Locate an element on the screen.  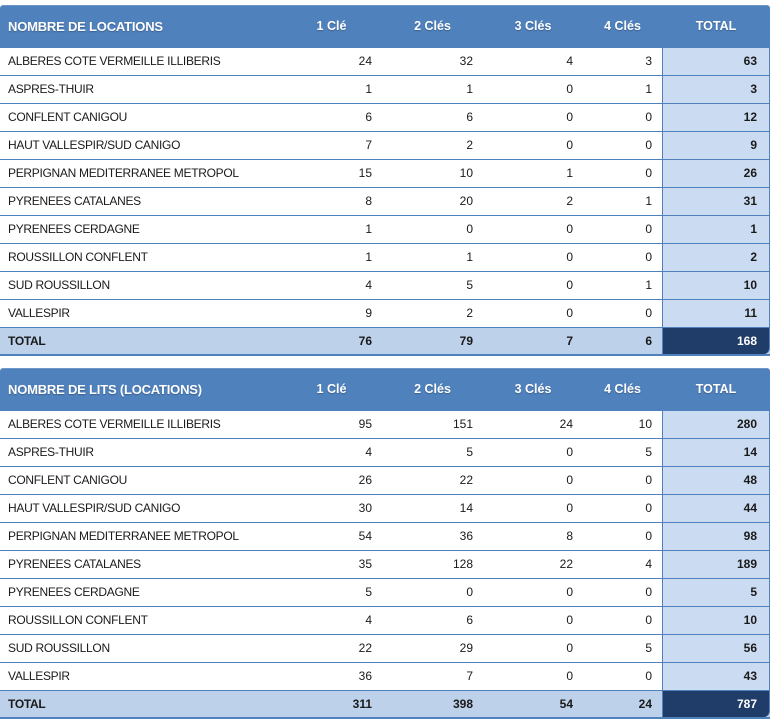
value-cell: 29 is located at coordinates (466, 648).